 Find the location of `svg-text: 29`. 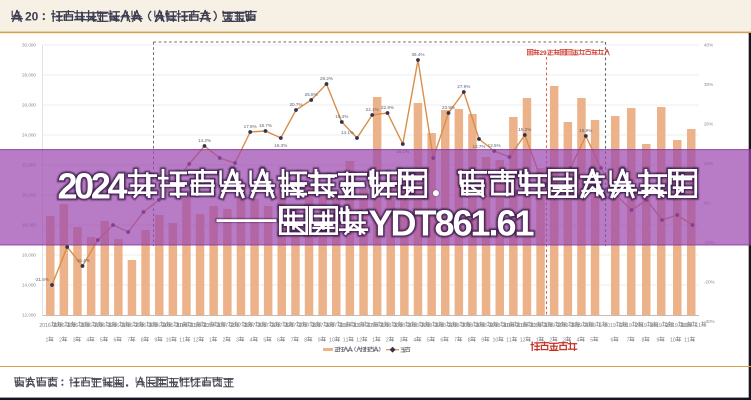

svg-text: 29 is located at coordinates (544, 53).